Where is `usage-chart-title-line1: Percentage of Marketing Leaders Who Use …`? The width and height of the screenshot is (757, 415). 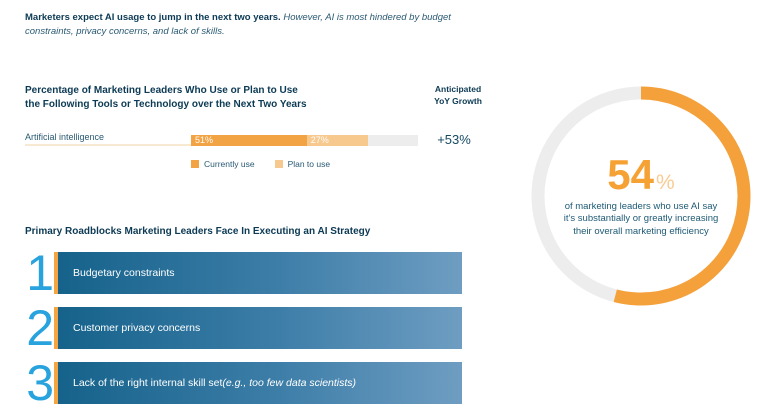
usage-chart-title-line1: Percentage of Marketing Leaders Who Use … is located at coordinates (161, 90).